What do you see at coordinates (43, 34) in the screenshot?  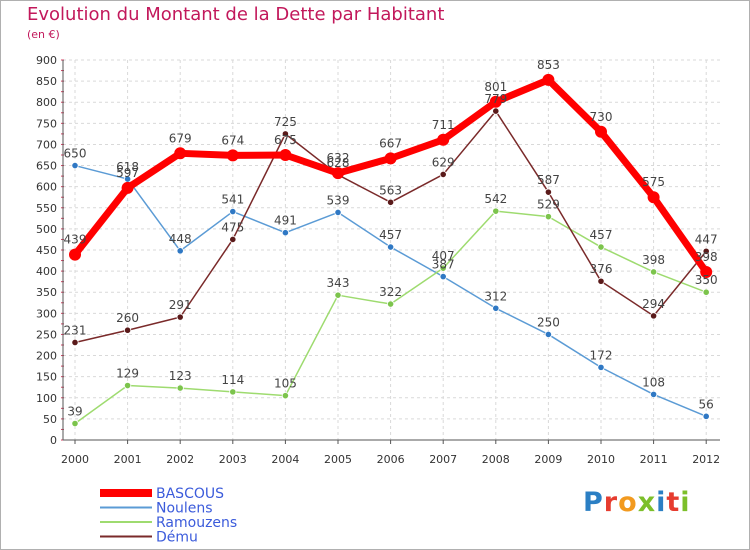 I see `chart-subtitle: (en €)` at bounding box center [43, 34].